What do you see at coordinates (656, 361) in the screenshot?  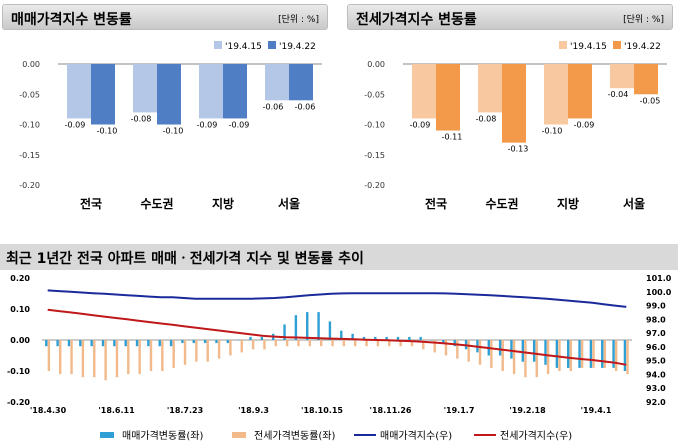 I see `trend-right-ytick-label: 95.0` at bounding box center [656, 361].